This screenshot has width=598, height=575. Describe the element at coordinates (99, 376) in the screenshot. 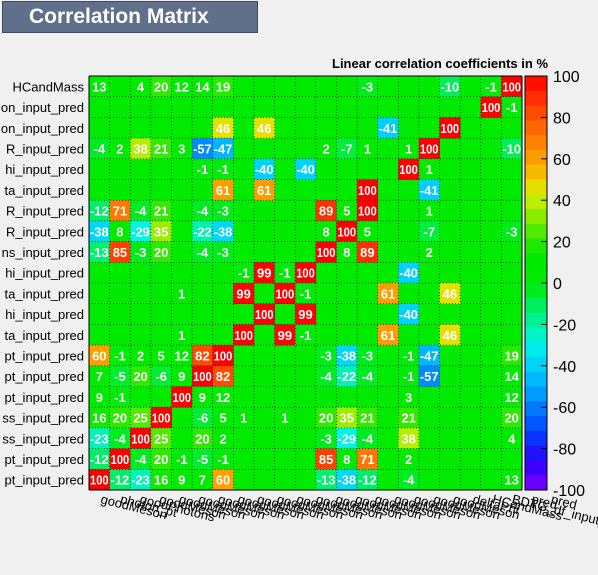

I see `cell-value: 7` at that location.